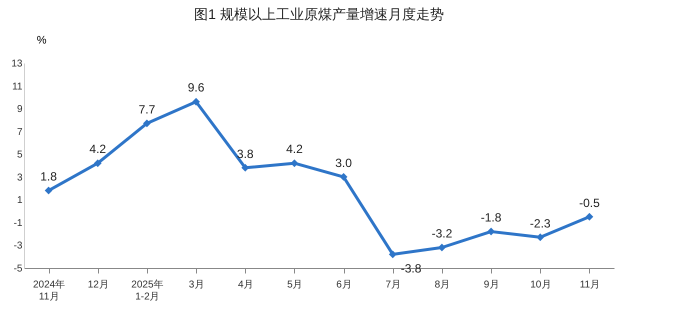 The width and height of the screenshot is (675, 321). What do you see at coordinates (147, 109) in the screenshot?
I see `data-label: 7.7` at bounding box center [147, 109].